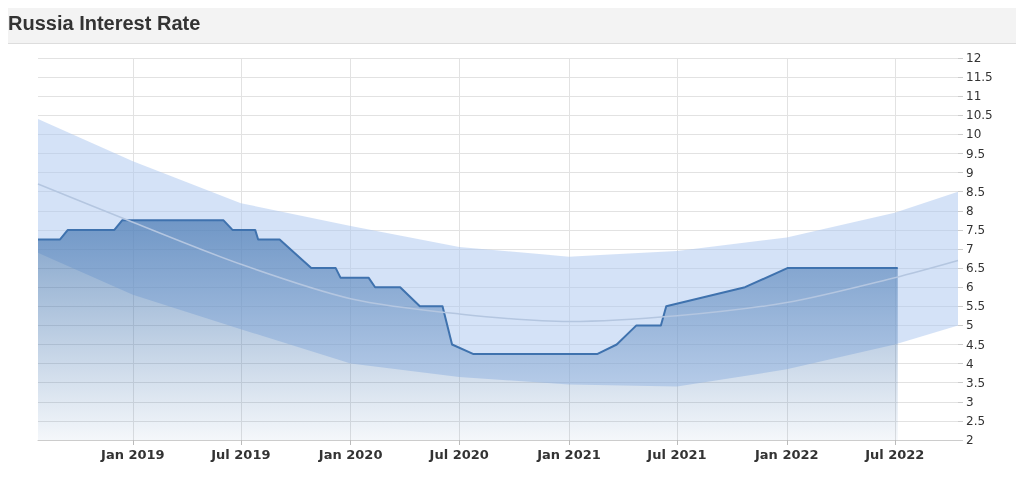 This screenshot has height=485, width=1024. What do you see at coordinates (976, 306) in the screenshot?
I see `y-tick-label: 5.5` at bounding box center [976, 306].